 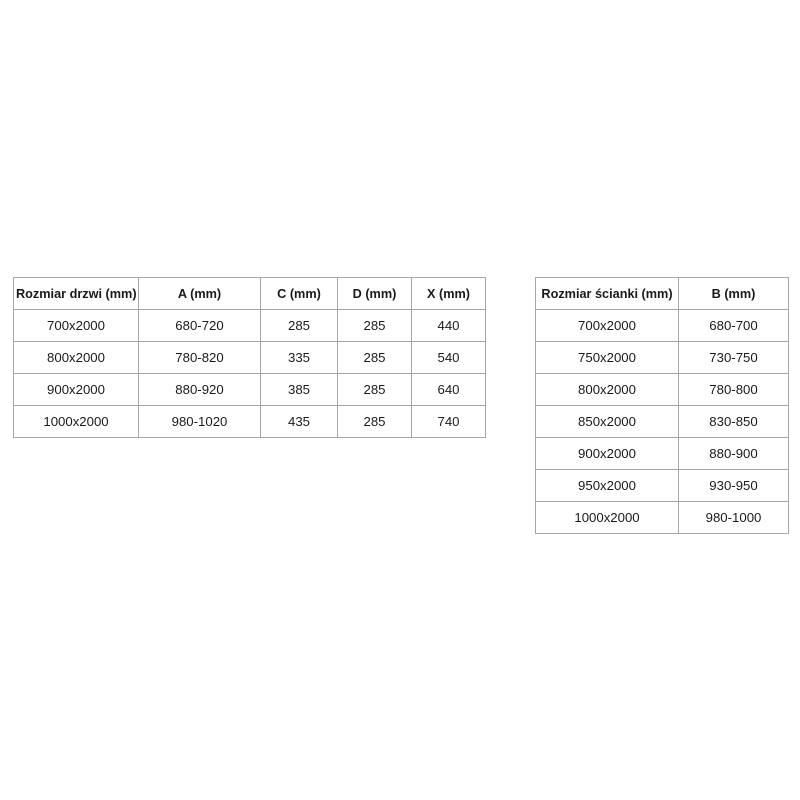 I want to click on cell-x: 440, so click(x=448, y=325).